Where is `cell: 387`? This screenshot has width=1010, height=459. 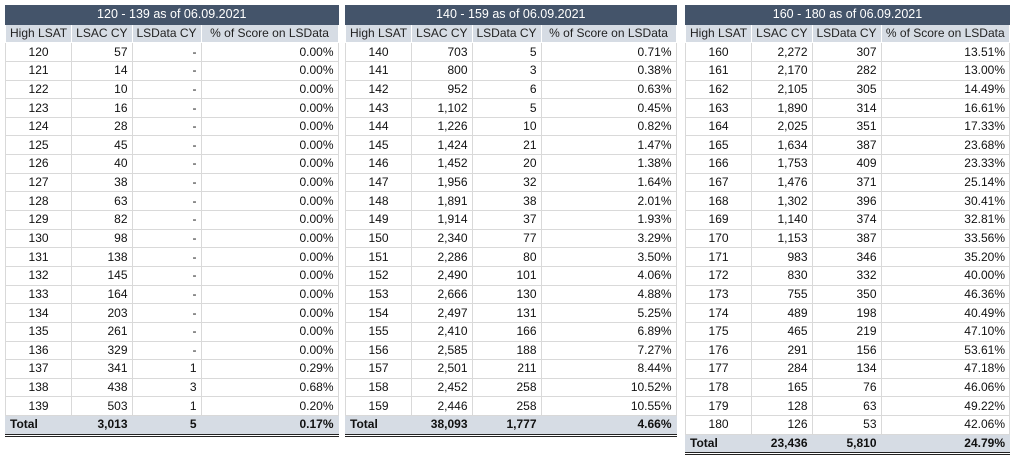 cell: 387 is located at coordinates (846, 145).